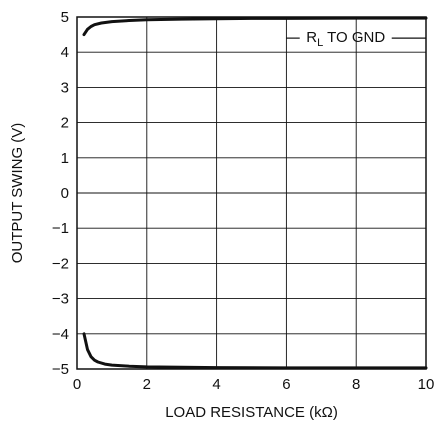 Image resolution: width=443 pixels, height=425 pixels. I want to click on y-tick-label: 2, so click(65, 123).